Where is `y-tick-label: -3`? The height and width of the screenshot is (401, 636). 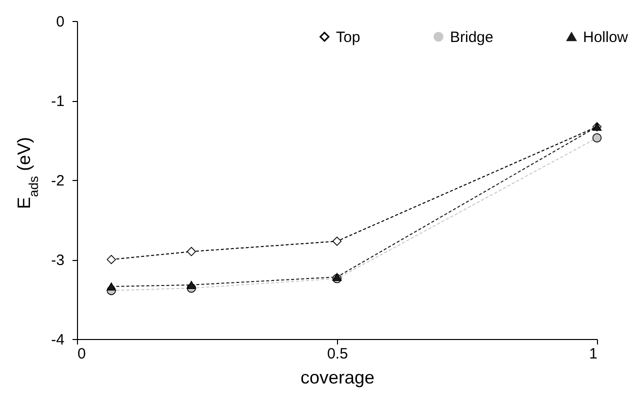
y-tick-label: -3 is located at coordinates (57, 260).